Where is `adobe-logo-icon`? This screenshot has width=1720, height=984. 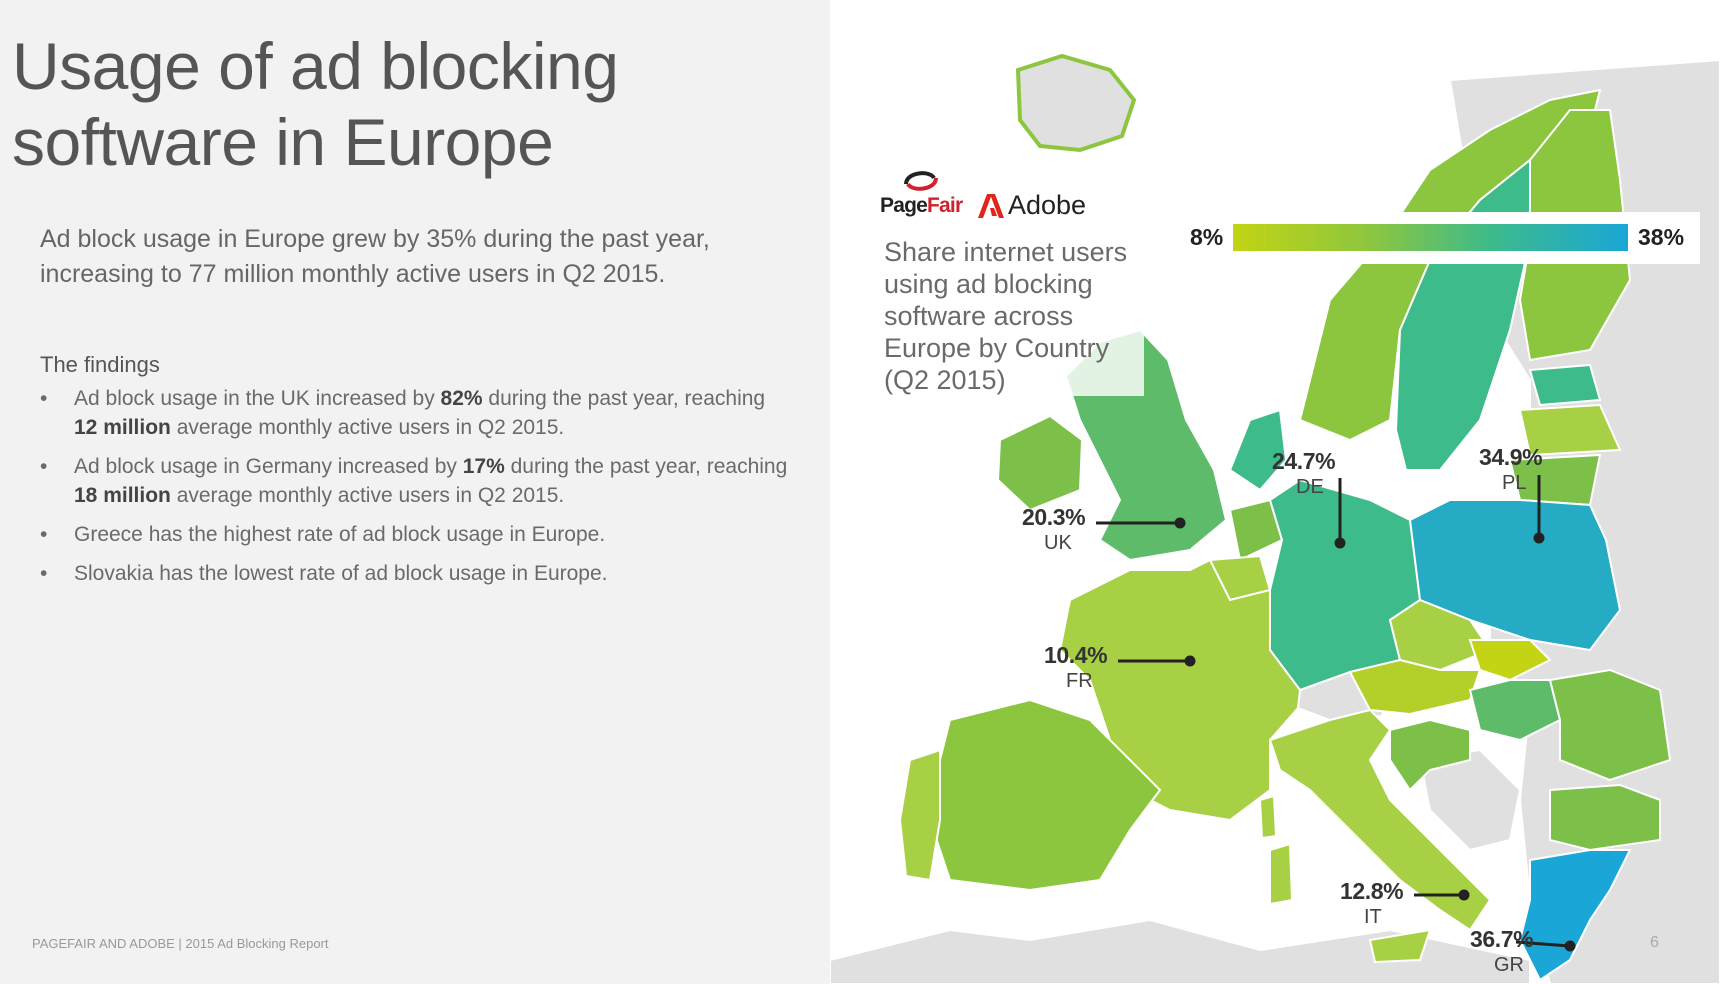
adobe-logo-icon is located at coordinates (991, 206).